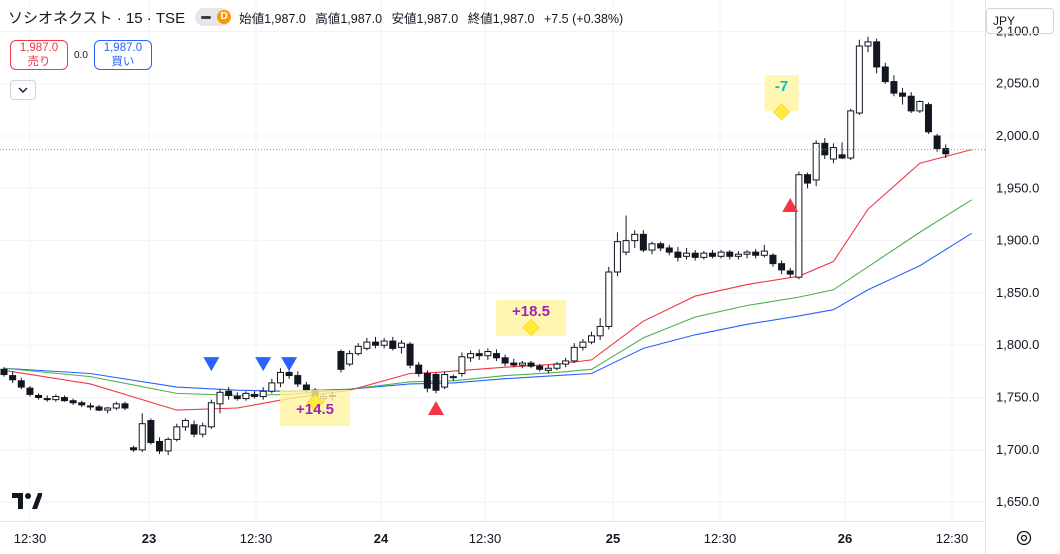 This screenshot has height=554, width=1060. I want to click on collapse-button, so click(23, 90).